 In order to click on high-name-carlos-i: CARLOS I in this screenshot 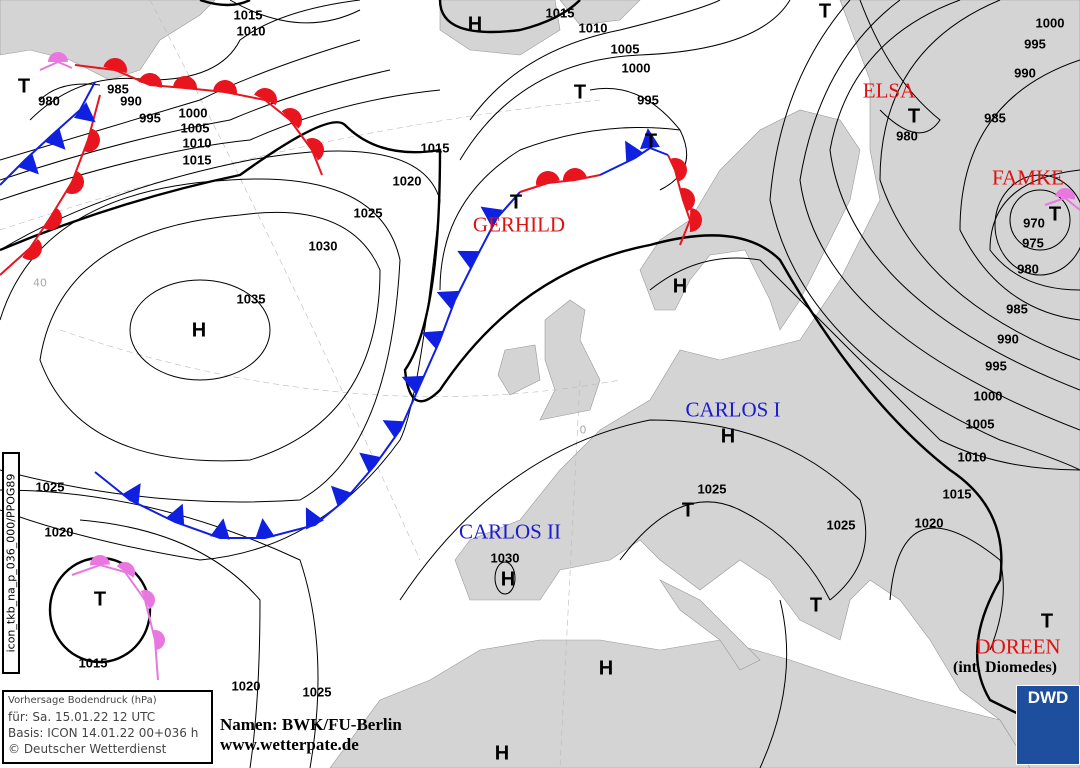, I will do `click(733, 409)`.